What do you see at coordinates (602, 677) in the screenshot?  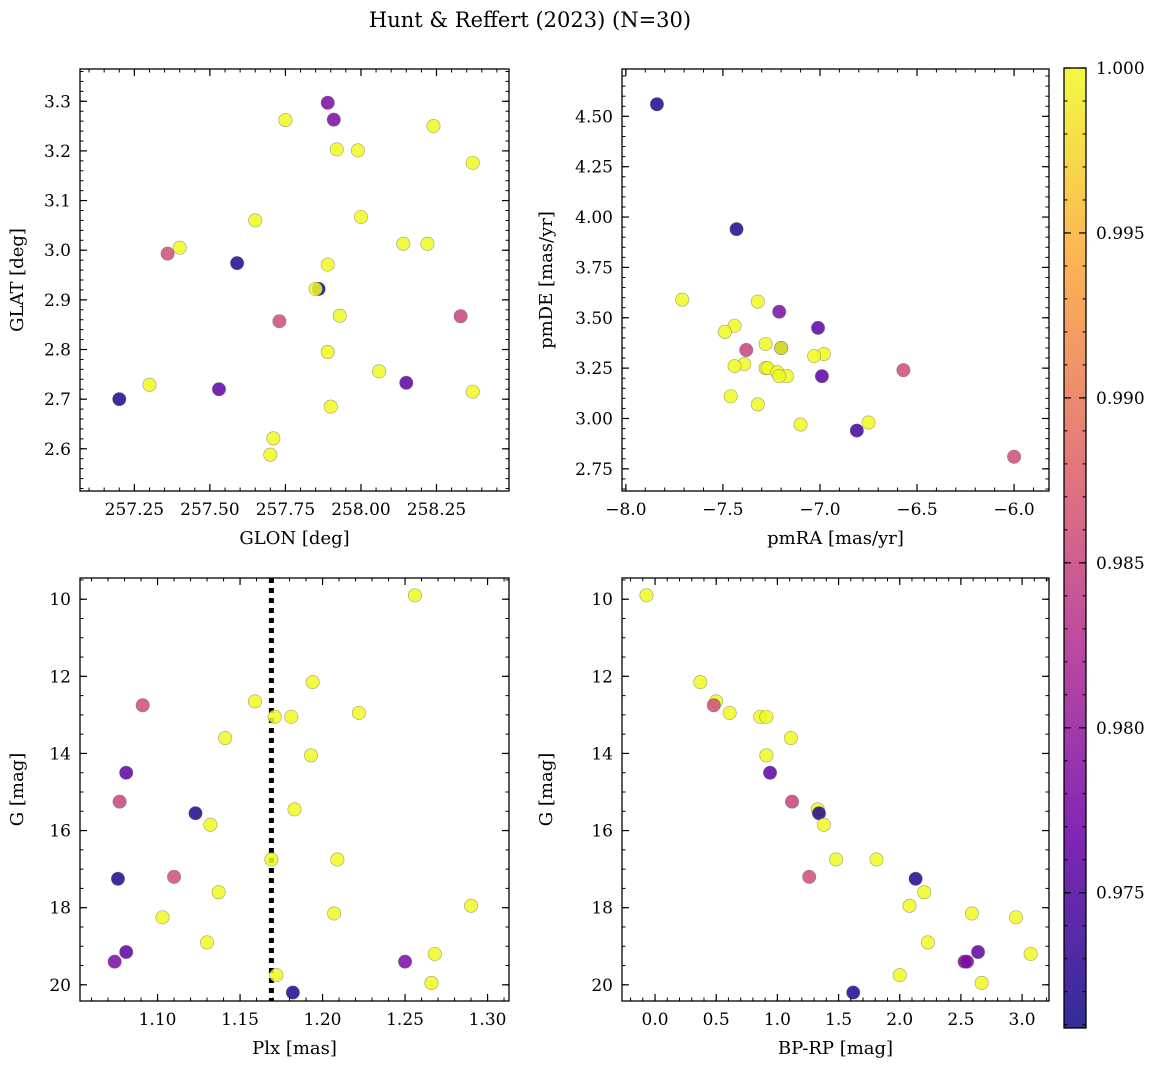 I see `y-tick-label: 12` at bounding box center [602, 677].